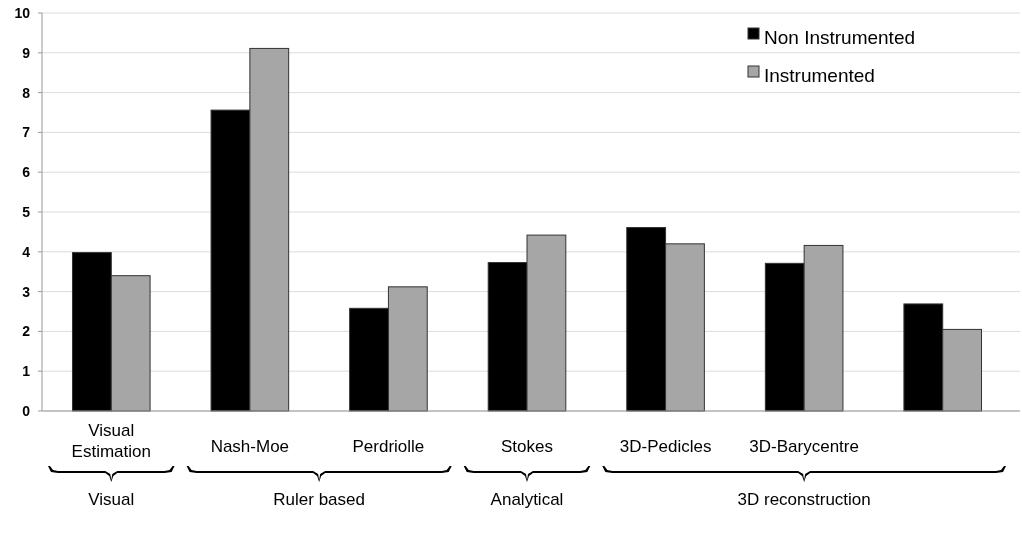  What do you see at coordinates (22, 12) in the screenshot?
I see `y-tick-label: 10` at bounding box center [22, 12].